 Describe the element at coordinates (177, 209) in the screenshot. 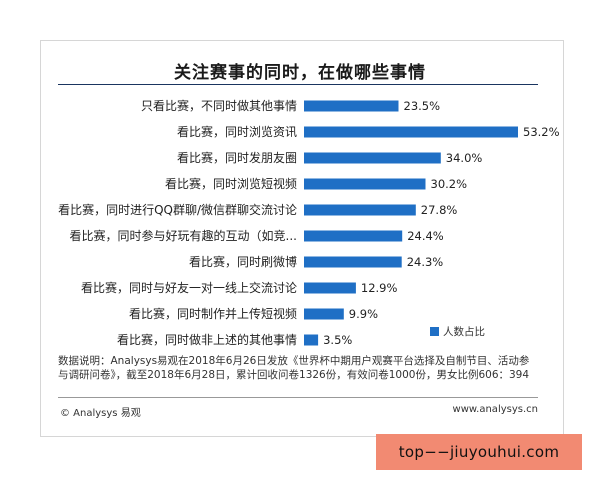

I see `category-label: 看比赛，同时进行QQ群聊/微信群聊交流讨论` at that location.